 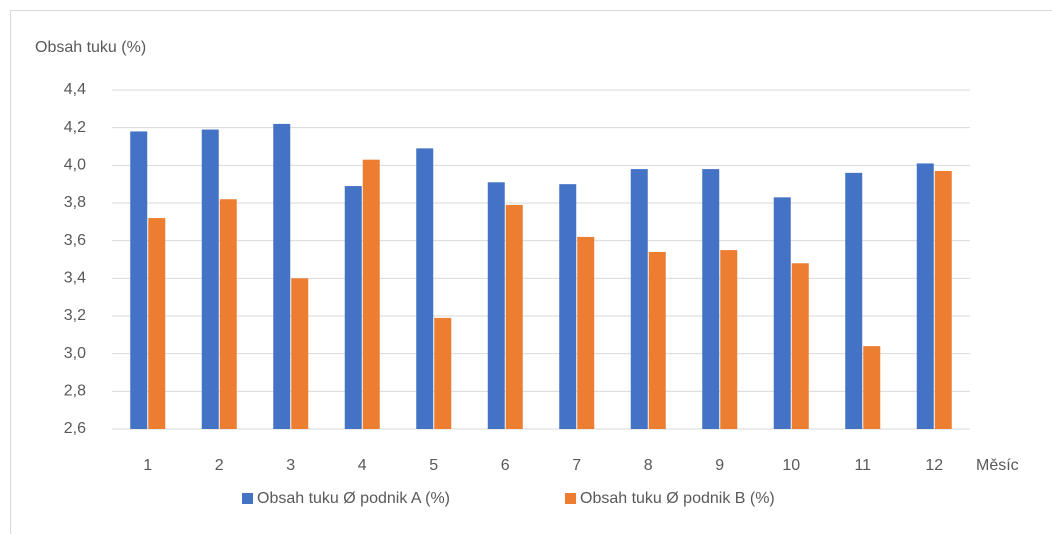 I want to click on x-tick-label: 8, so click(x=648, y=465).